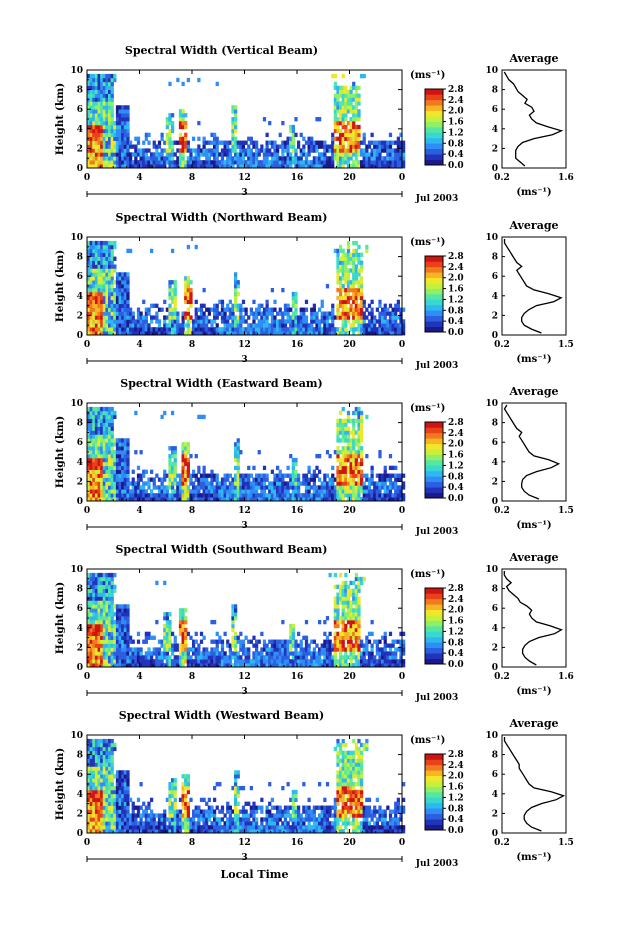  Describe the element at coordinates (566, 511) in the screenshot. I see `profile-x-tick-label: 1.5` at that location.